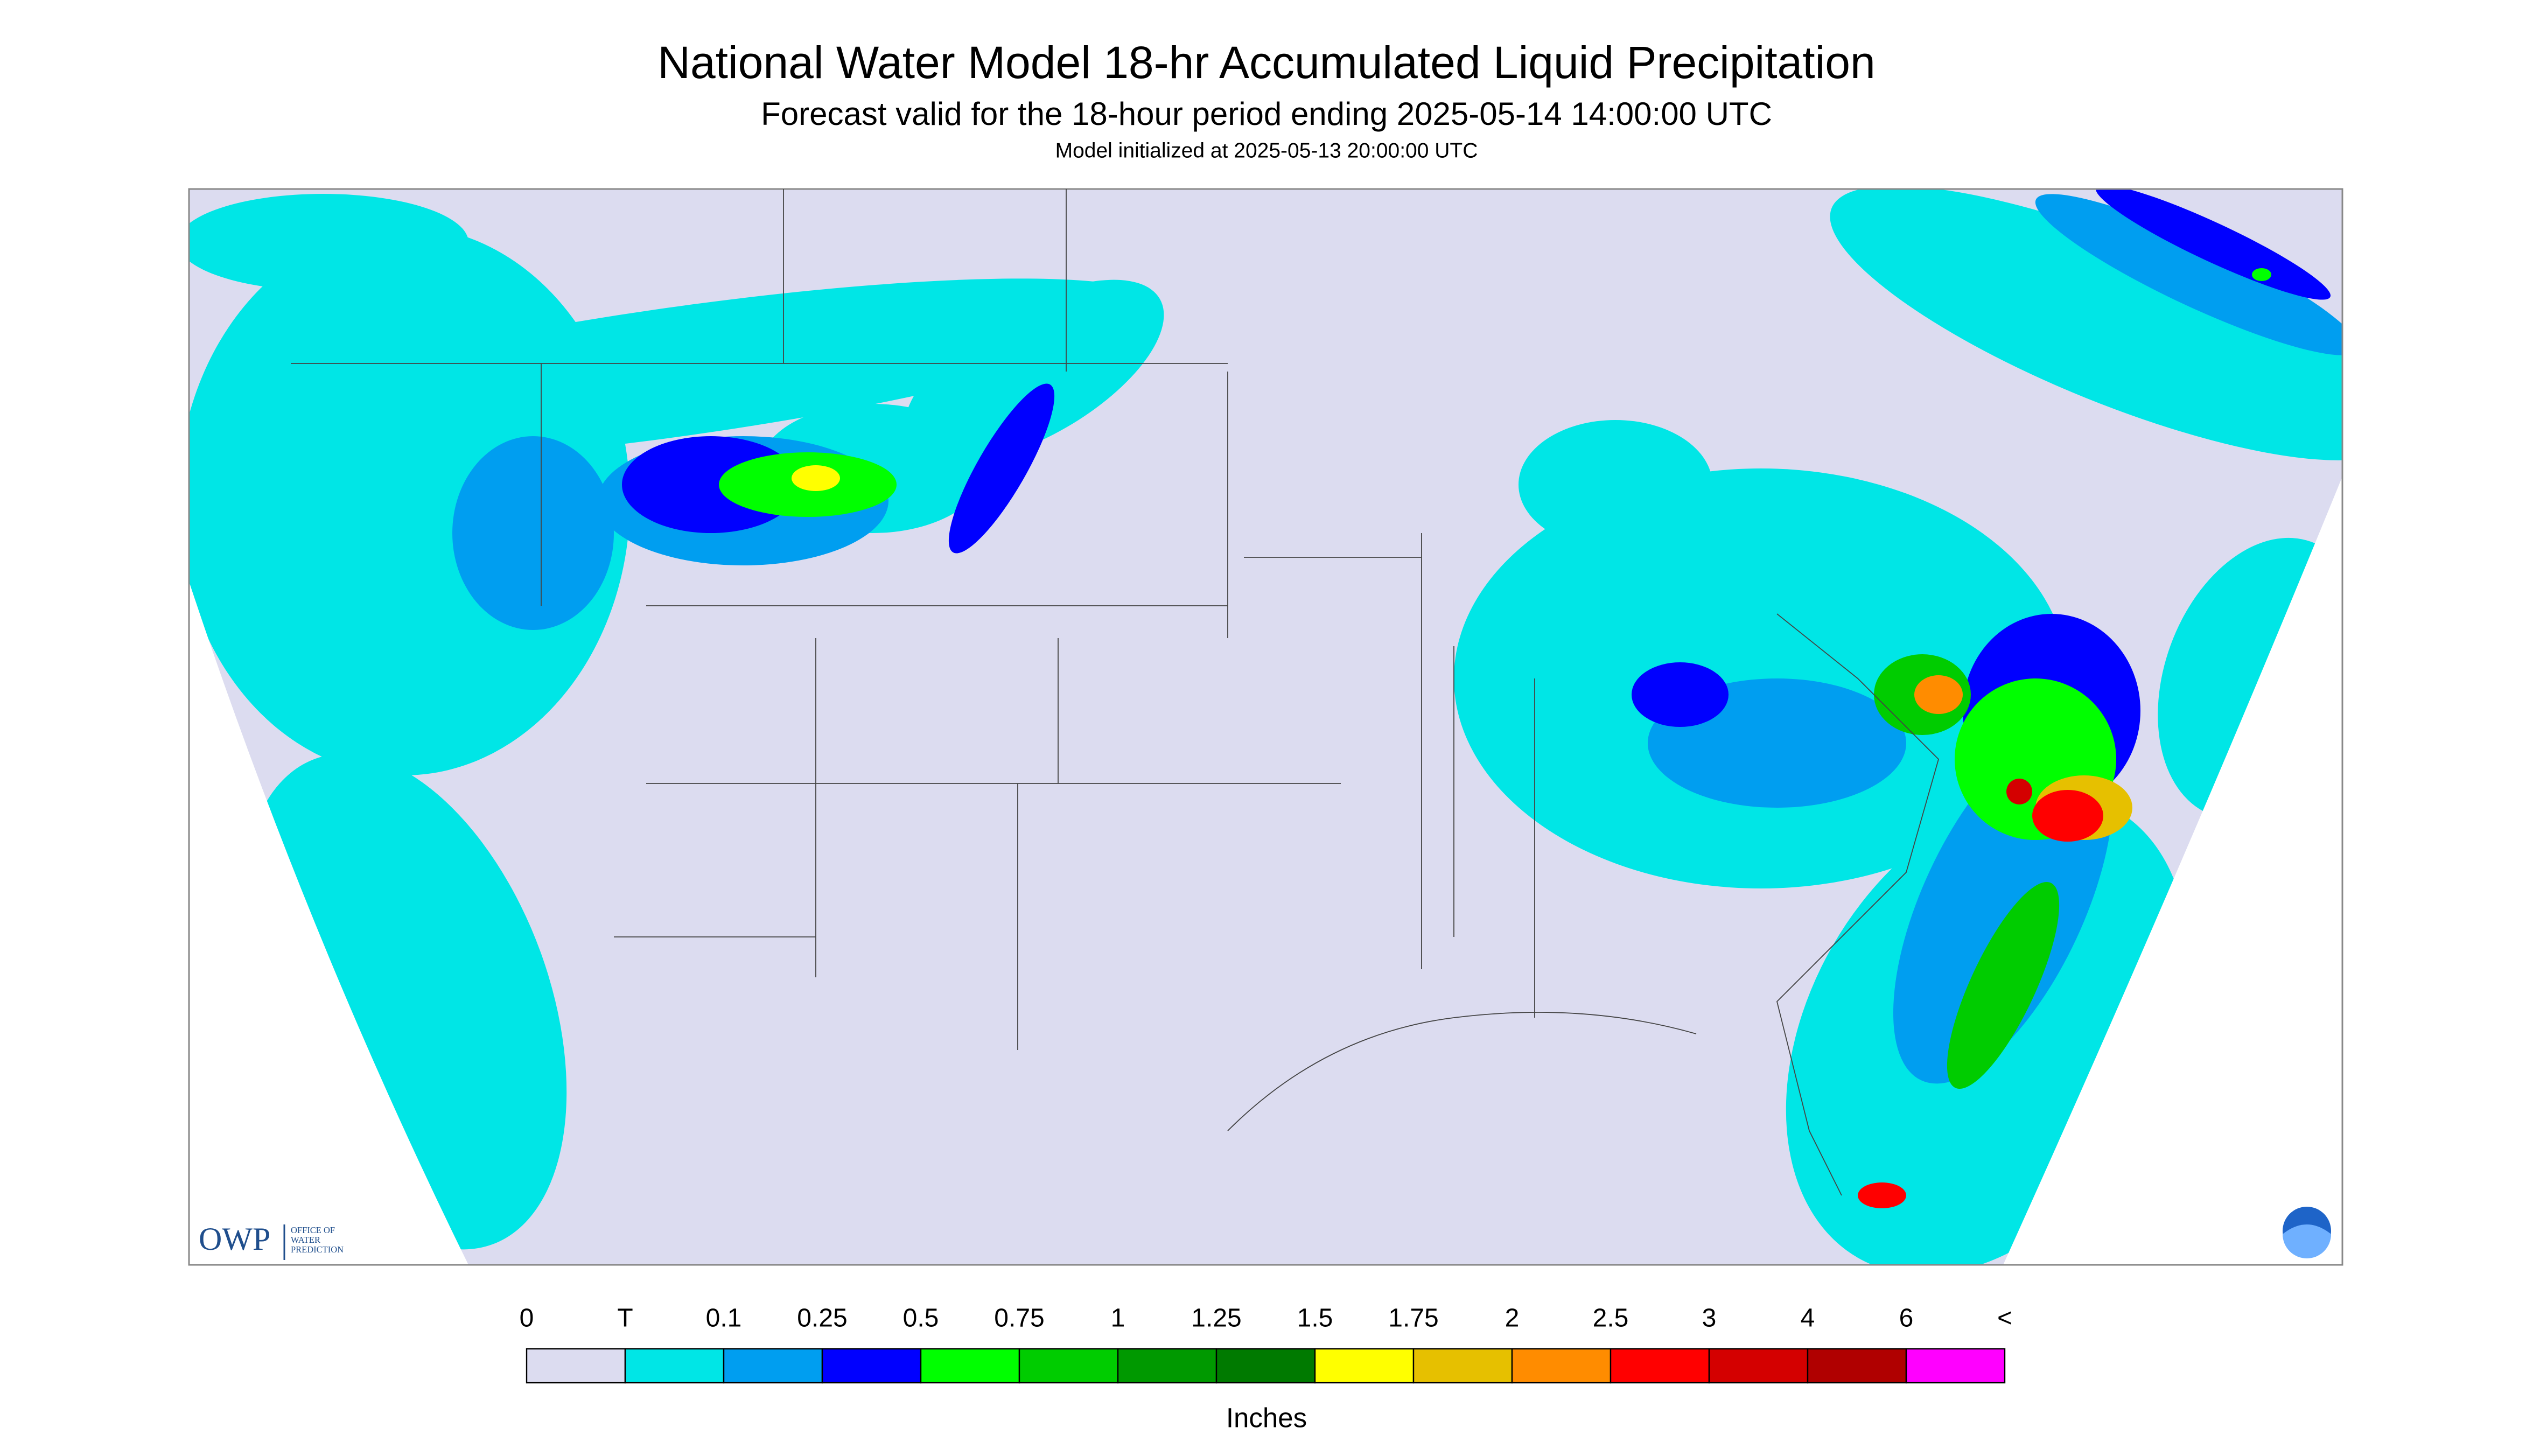  What do you see at coordinates (1266, 1417) in the screenshot?
I see `legend-unit: Inches` at bounding box center [1266, 1417].